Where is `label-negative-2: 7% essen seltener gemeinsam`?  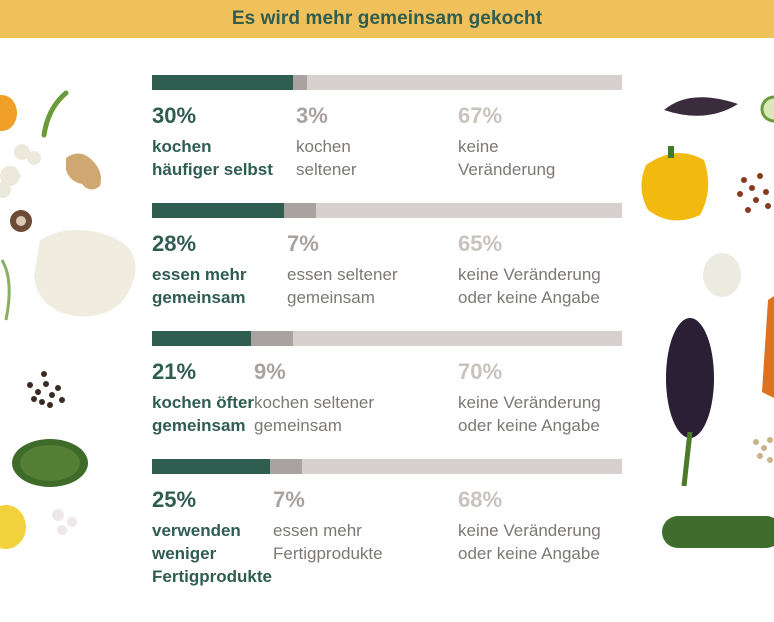
label-negative-2: 7% essen seltener gemeinsam is located at coordinates (342, 270).